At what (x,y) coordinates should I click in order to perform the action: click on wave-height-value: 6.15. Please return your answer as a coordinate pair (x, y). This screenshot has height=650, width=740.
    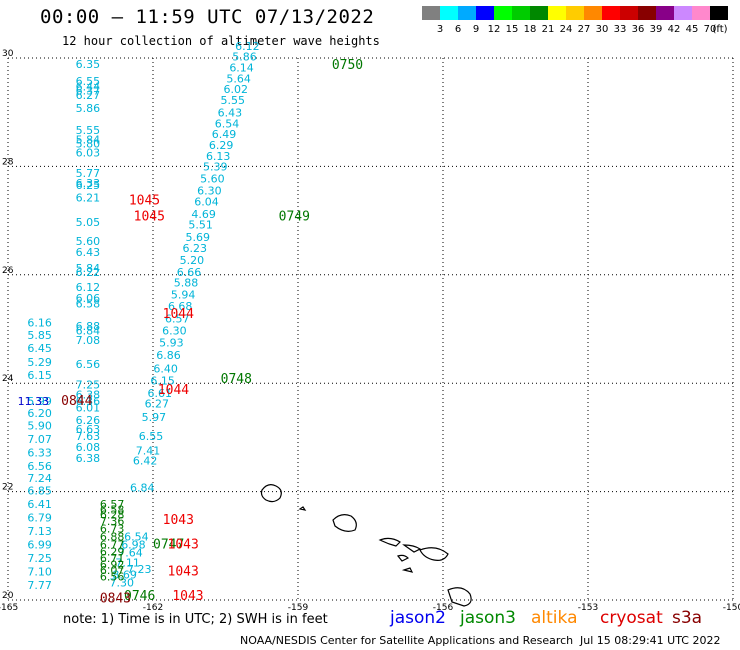
    Looking at the image, I should click on (162, 380).